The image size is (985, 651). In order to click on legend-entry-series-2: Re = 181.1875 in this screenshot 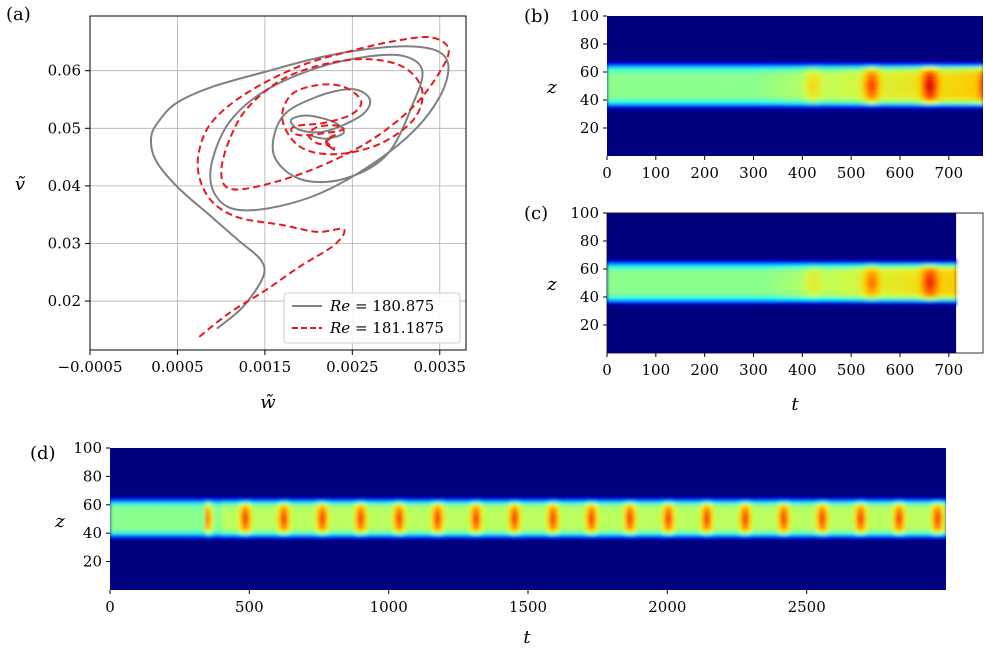, I will do `click(386, 328)`.